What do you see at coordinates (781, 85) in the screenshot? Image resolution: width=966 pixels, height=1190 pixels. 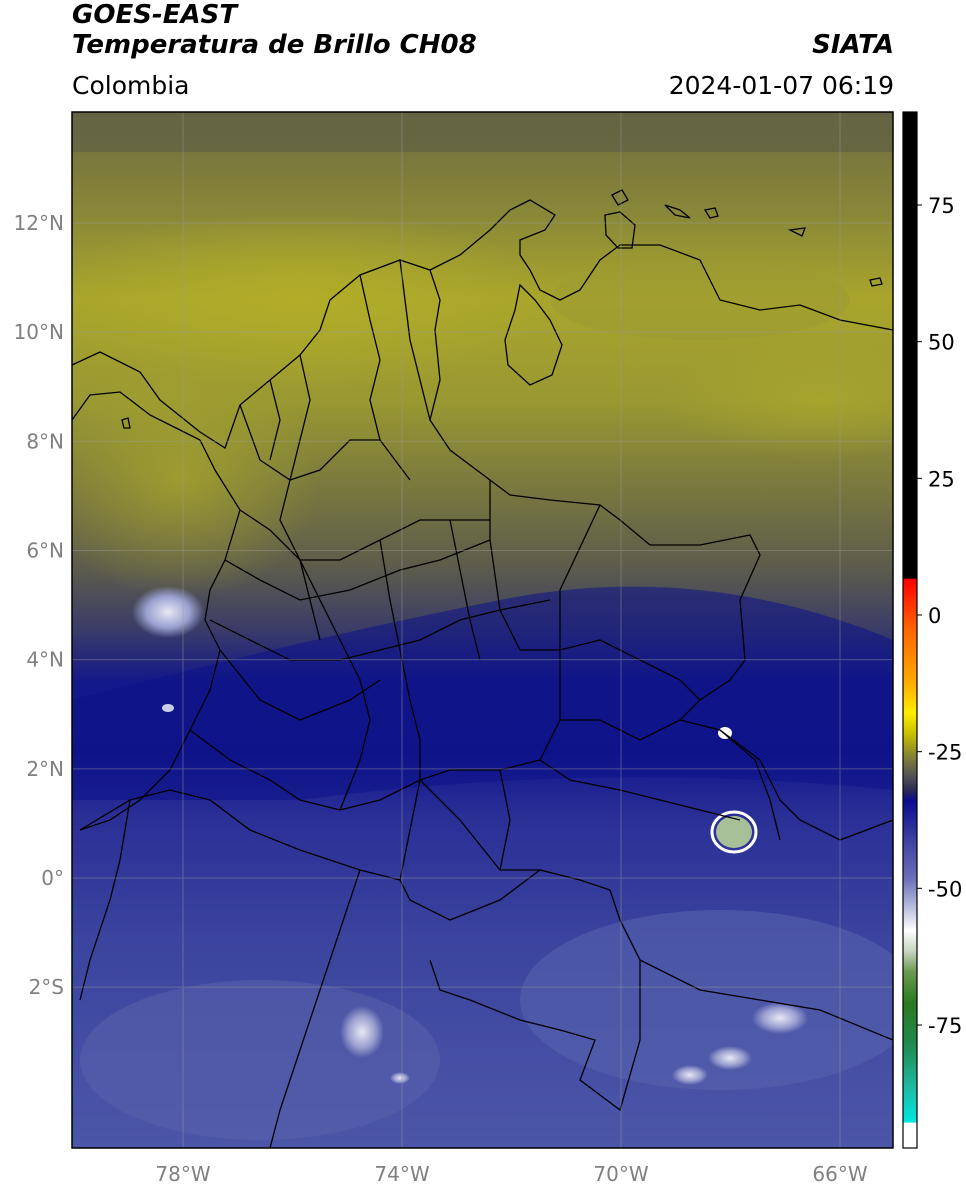 I see `timestamp-label: 2024-01-07 06:19` at bounding box center [781, 85].